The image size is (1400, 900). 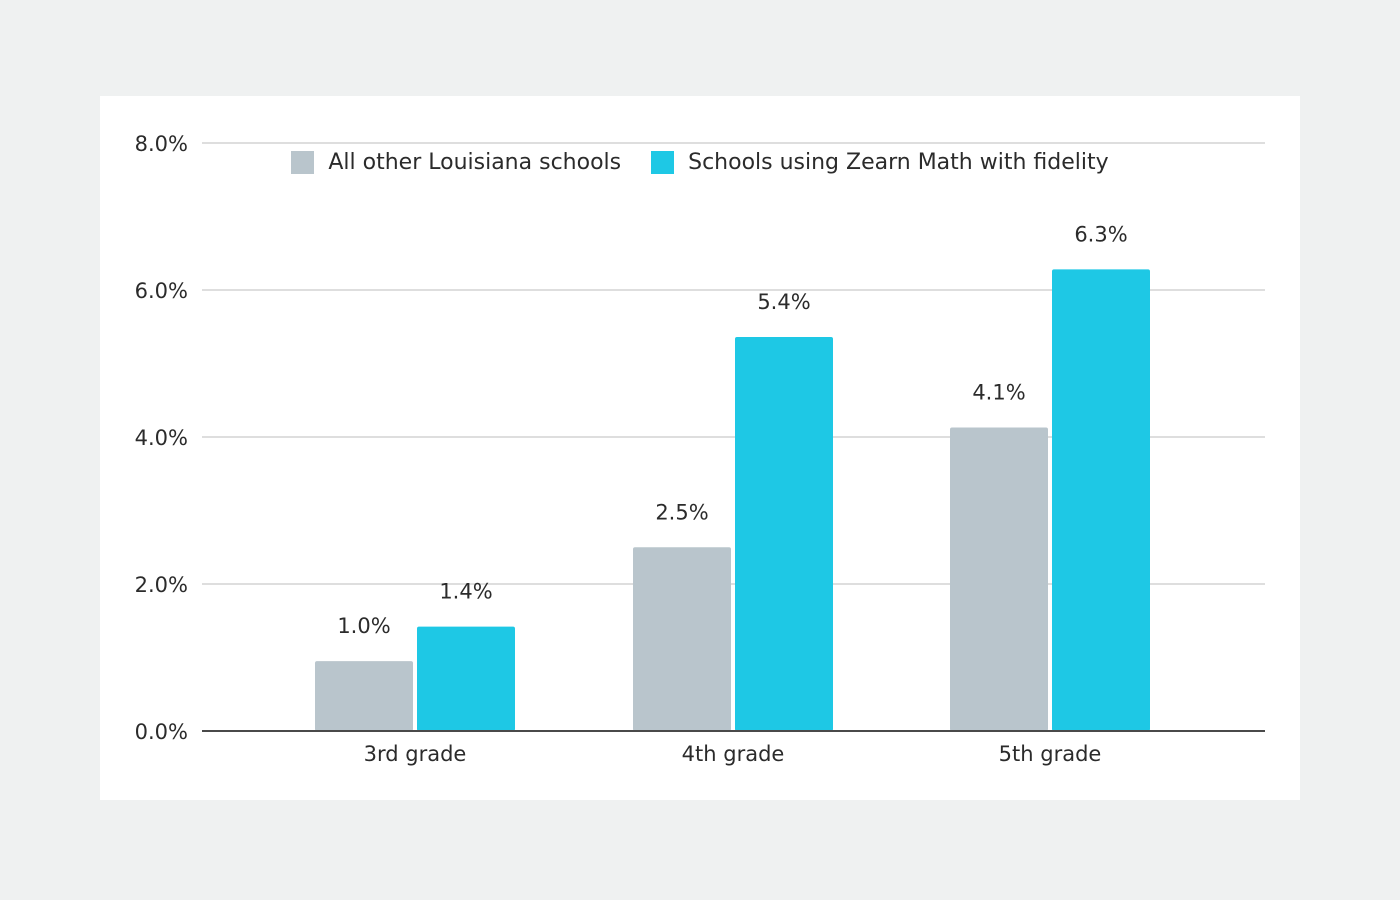 I want to click on legend-label-other-schools: All other Louisiana schools, so click(x=475, y=162).